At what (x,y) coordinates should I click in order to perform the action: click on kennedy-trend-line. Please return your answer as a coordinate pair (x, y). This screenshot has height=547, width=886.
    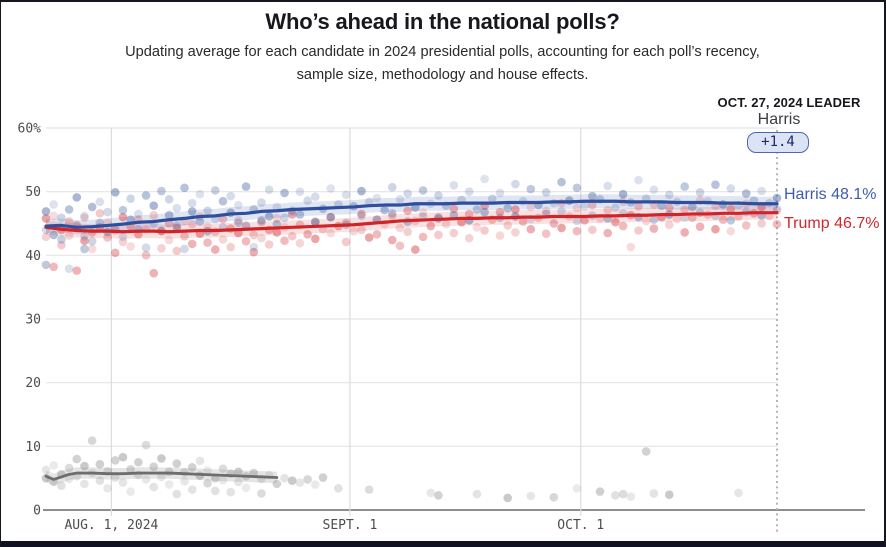
    Looking at the image, I should click on (161, 476).